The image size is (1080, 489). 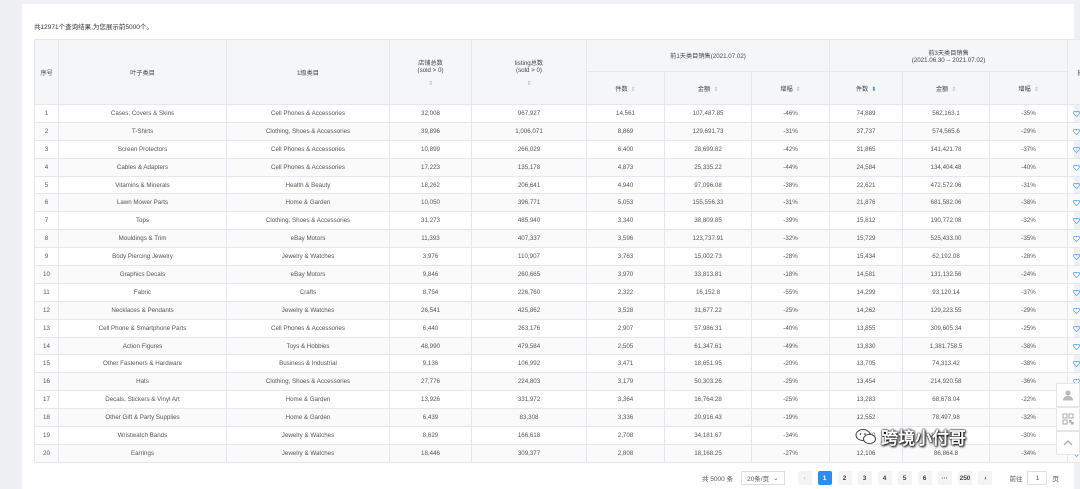 I want to click on cell-day3-growth: -37%, so click(x=1029, y=149).